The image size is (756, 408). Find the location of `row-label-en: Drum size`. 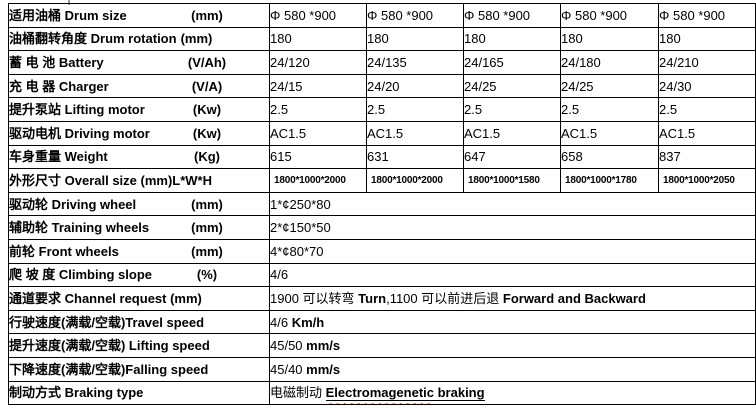

row-label-en: Drum size is located at coordinates (95, 15).